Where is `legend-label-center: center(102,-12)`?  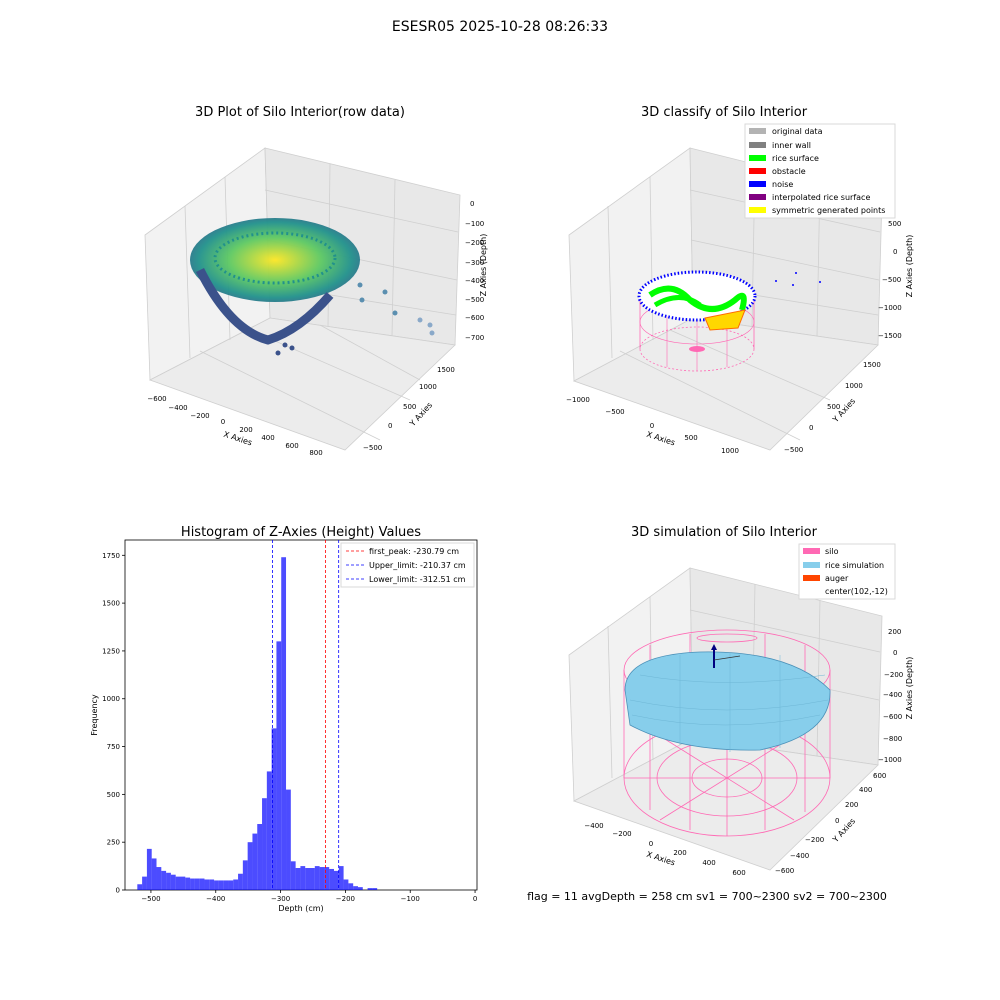 legend-label-center: center(102,-12) is located at coordinates (856, 591).